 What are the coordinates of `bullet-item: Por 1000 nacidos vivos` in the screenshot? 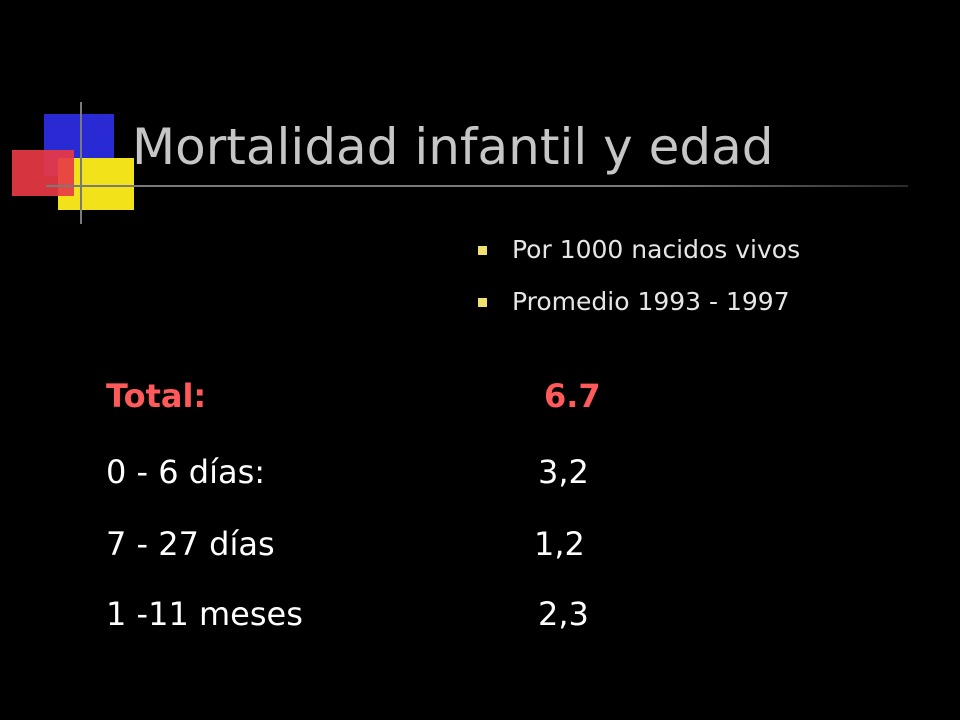 It's located at (639, 250).